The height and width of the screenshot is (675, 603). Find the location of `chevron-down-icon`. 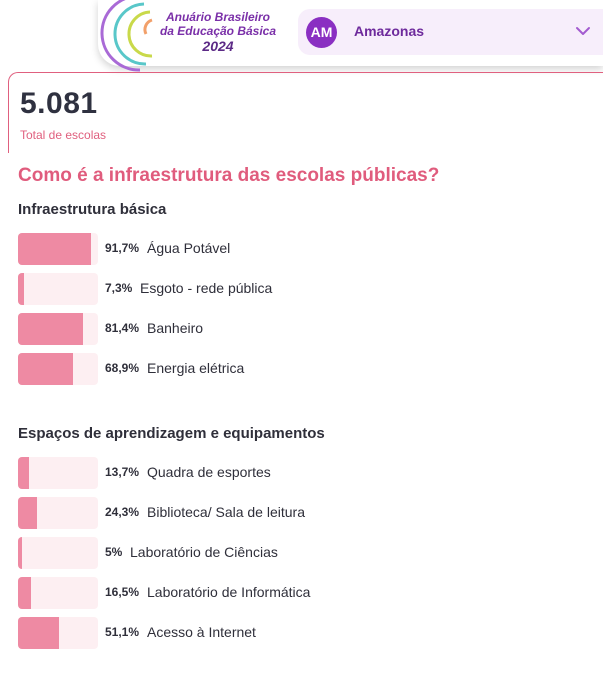

chevron-down-icon is located at coordinates (583, 31).